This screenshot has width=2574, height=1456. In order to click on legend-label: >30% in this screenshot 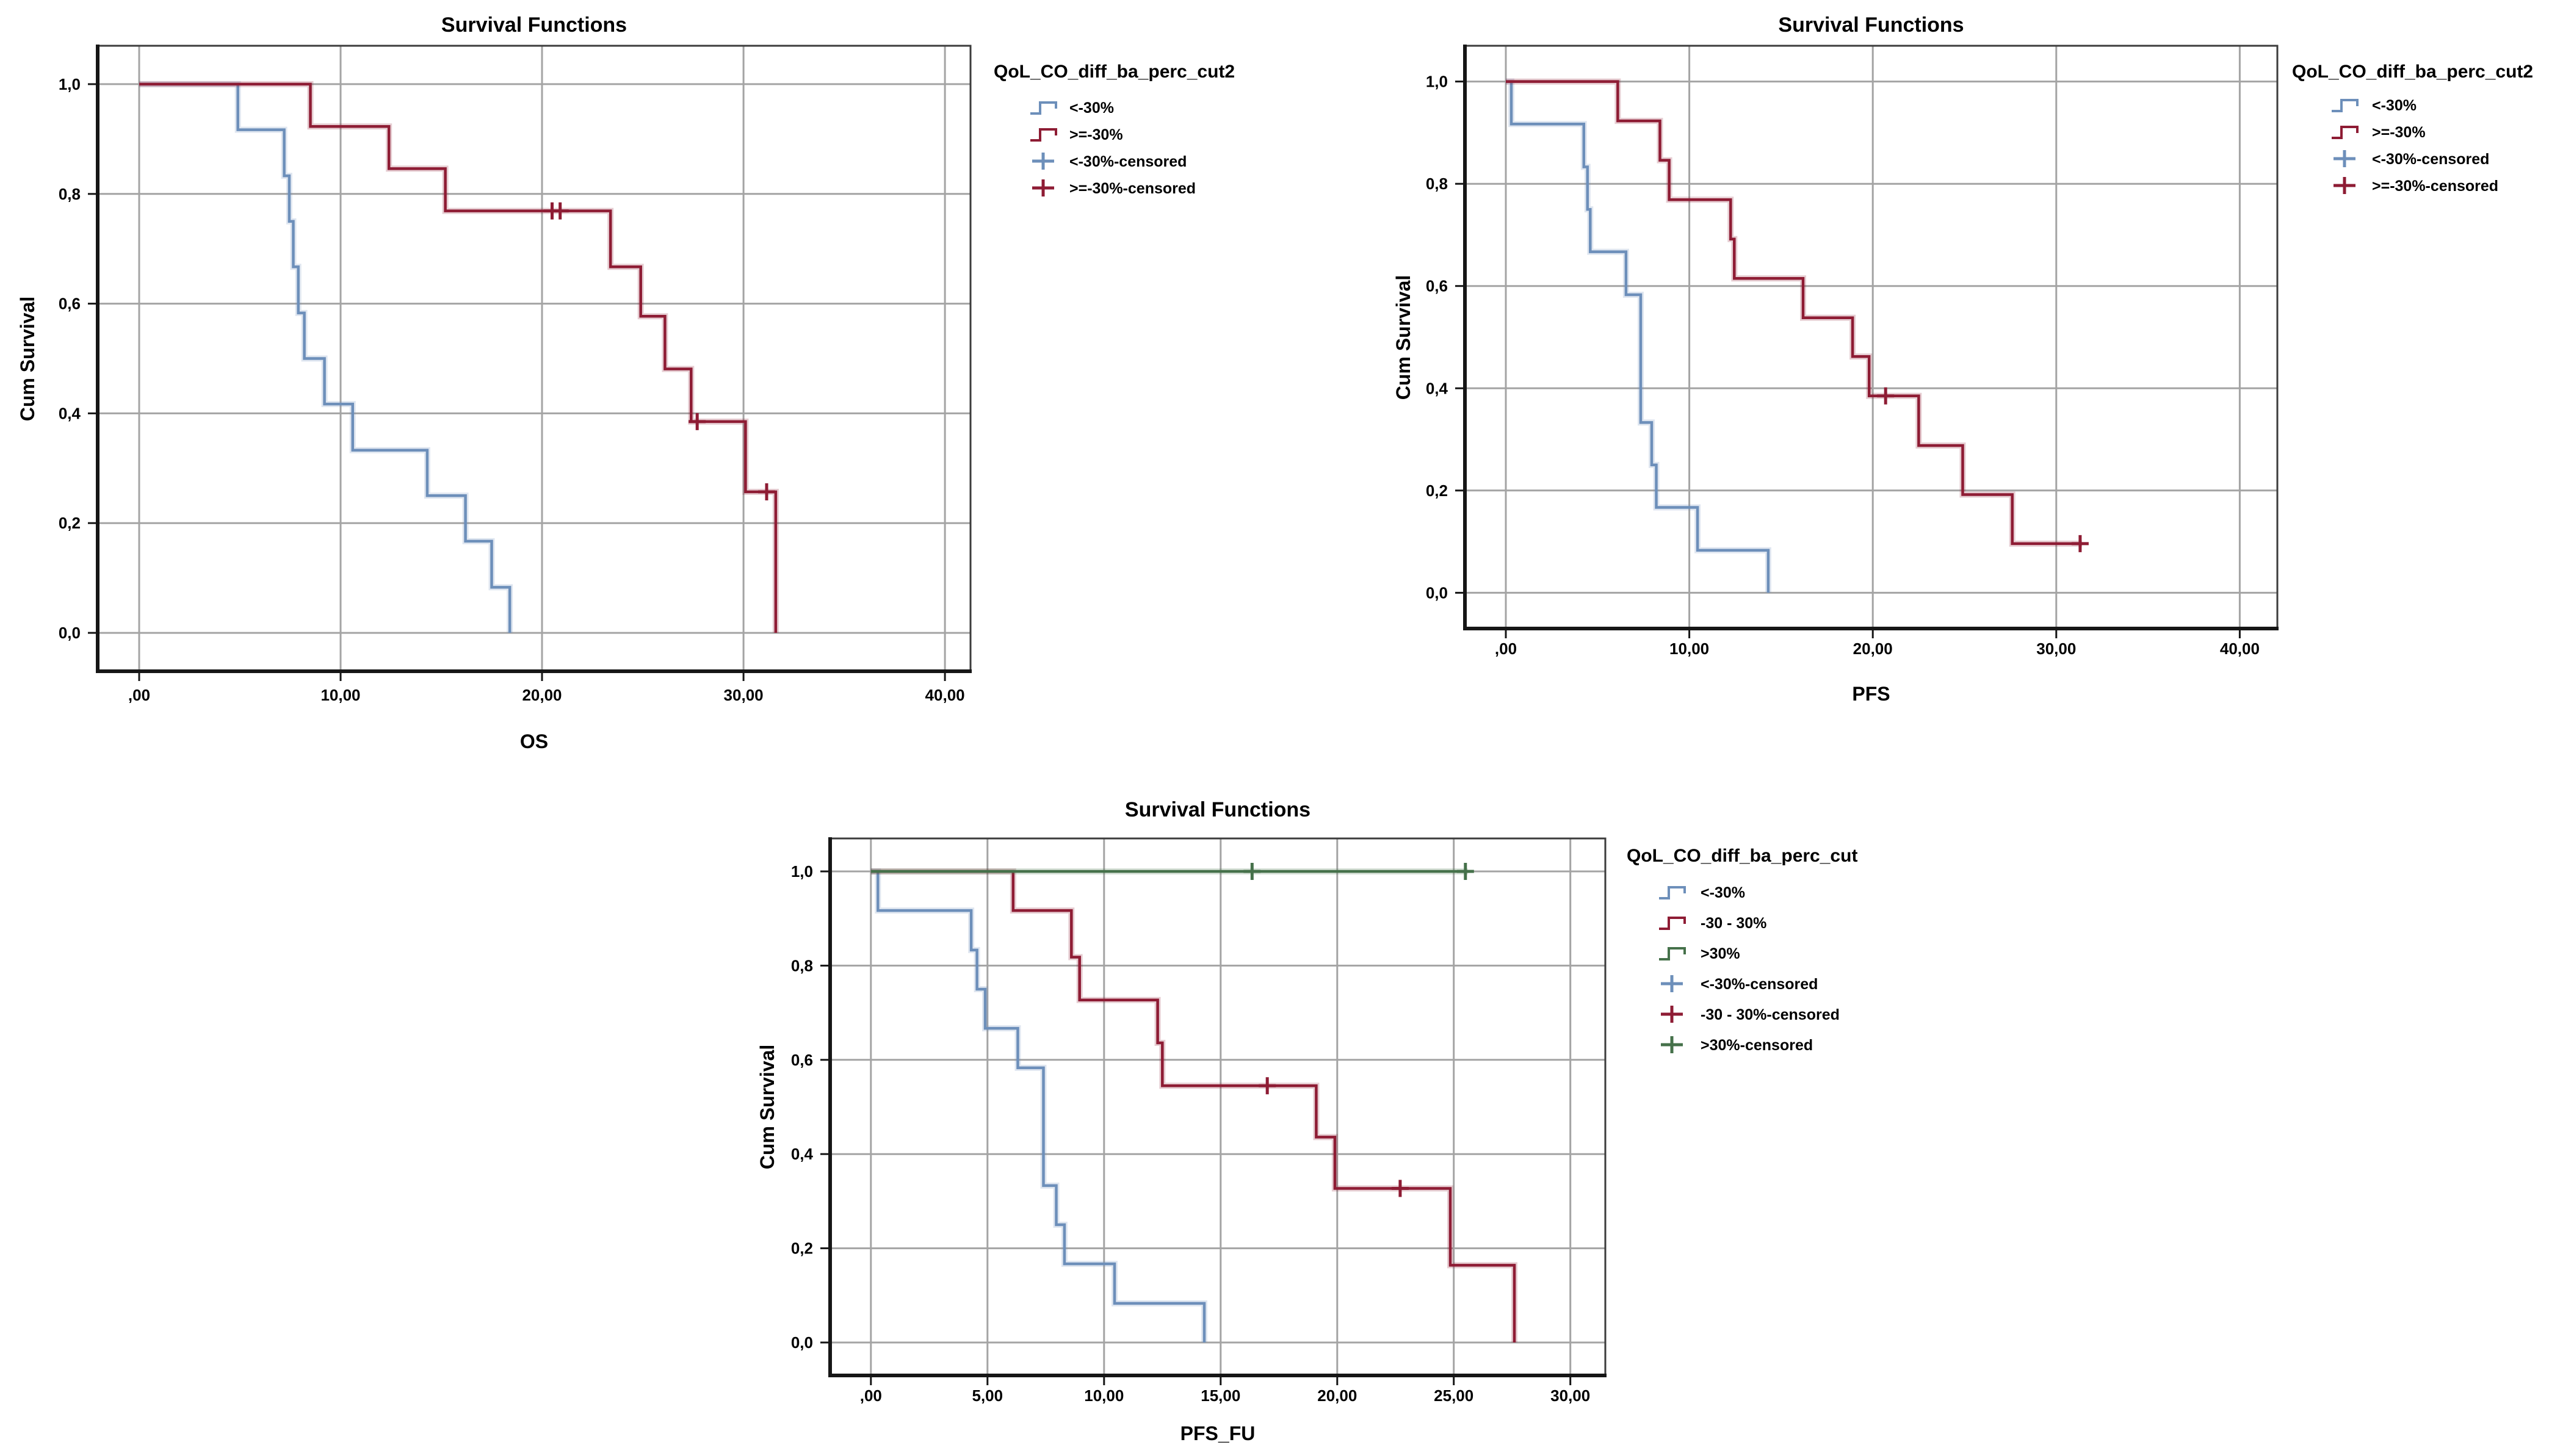, I will do `click(1720, 953)`.